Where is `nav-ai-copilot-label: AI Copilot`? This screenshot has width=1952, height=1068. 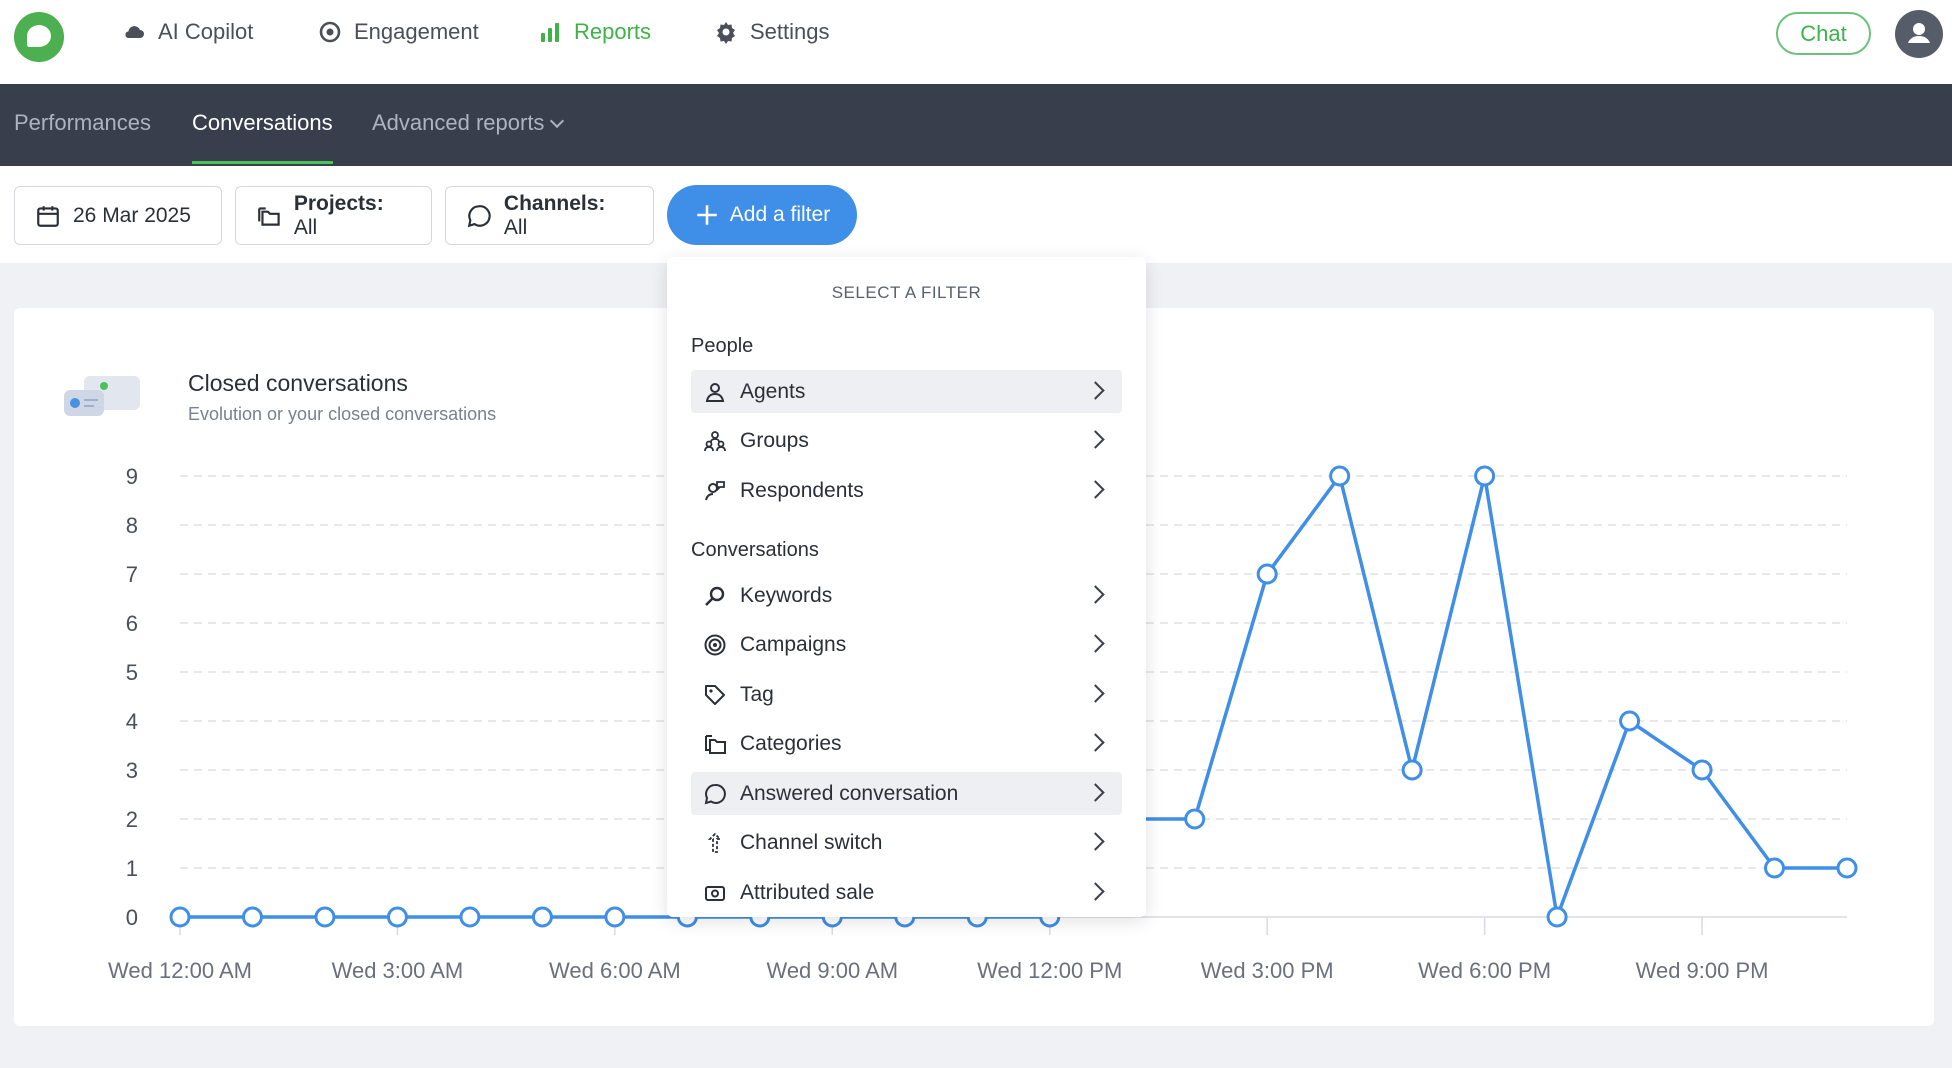
nav-ai-copilot-label: AI Copilot is located at coordinates (206, 31).